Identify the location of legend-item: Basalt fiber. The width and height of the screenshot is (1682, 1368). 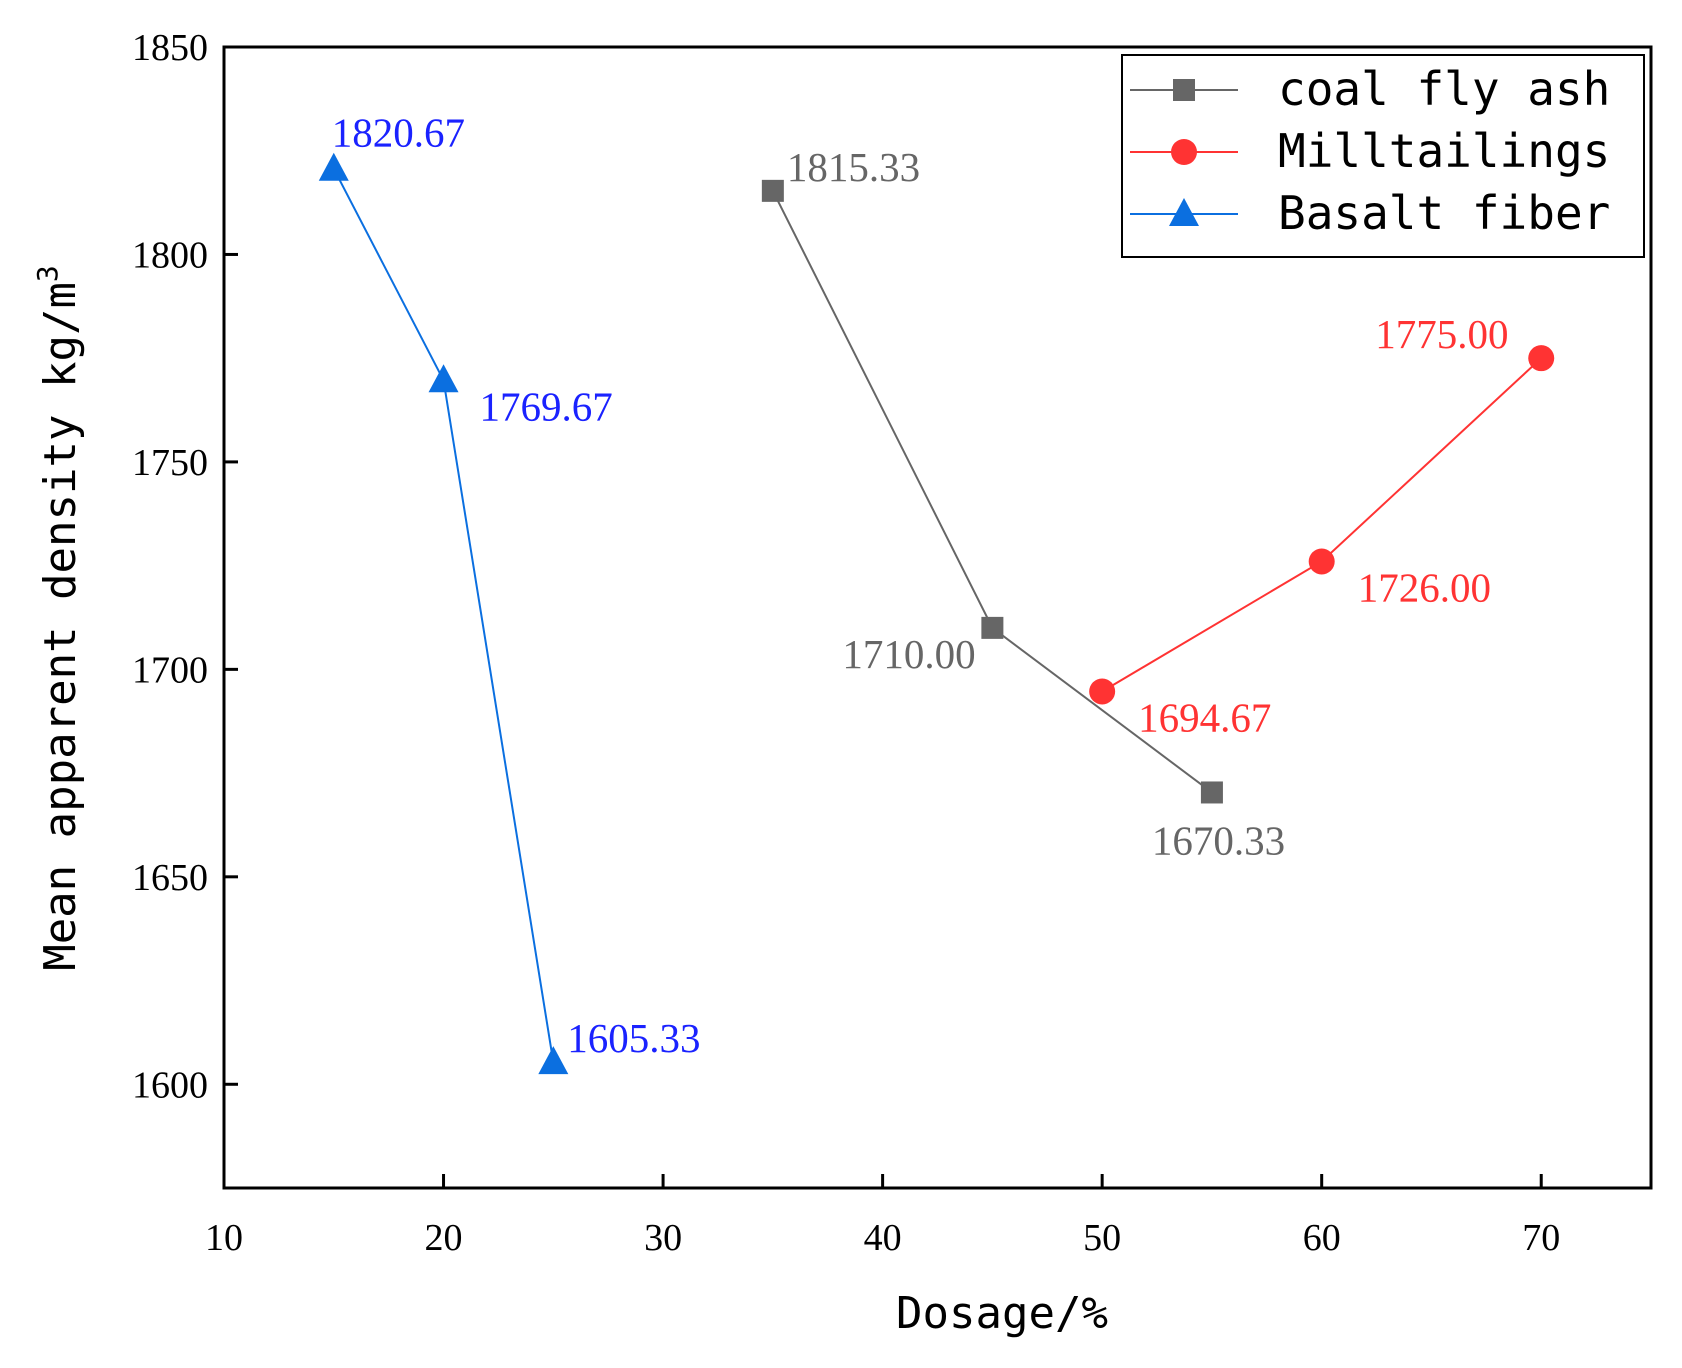
(1370, 213).